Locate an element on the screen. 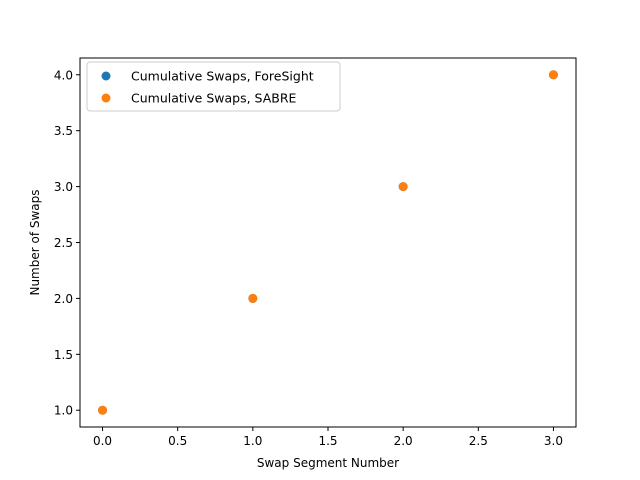  x-axis-ticks: 0.0 0.5 1.0 1.5 2.0 2.5 3.0 is located at coordinates (328, 437).